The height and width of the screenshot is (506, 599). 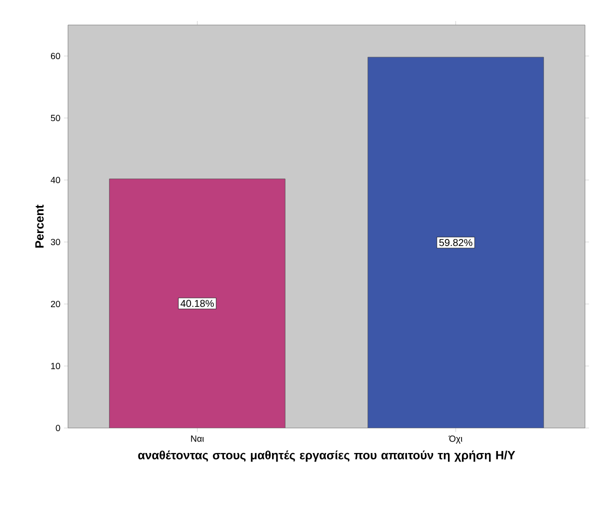 I want to click on x-tick-label: Ναι, so click(x=197, y=439).